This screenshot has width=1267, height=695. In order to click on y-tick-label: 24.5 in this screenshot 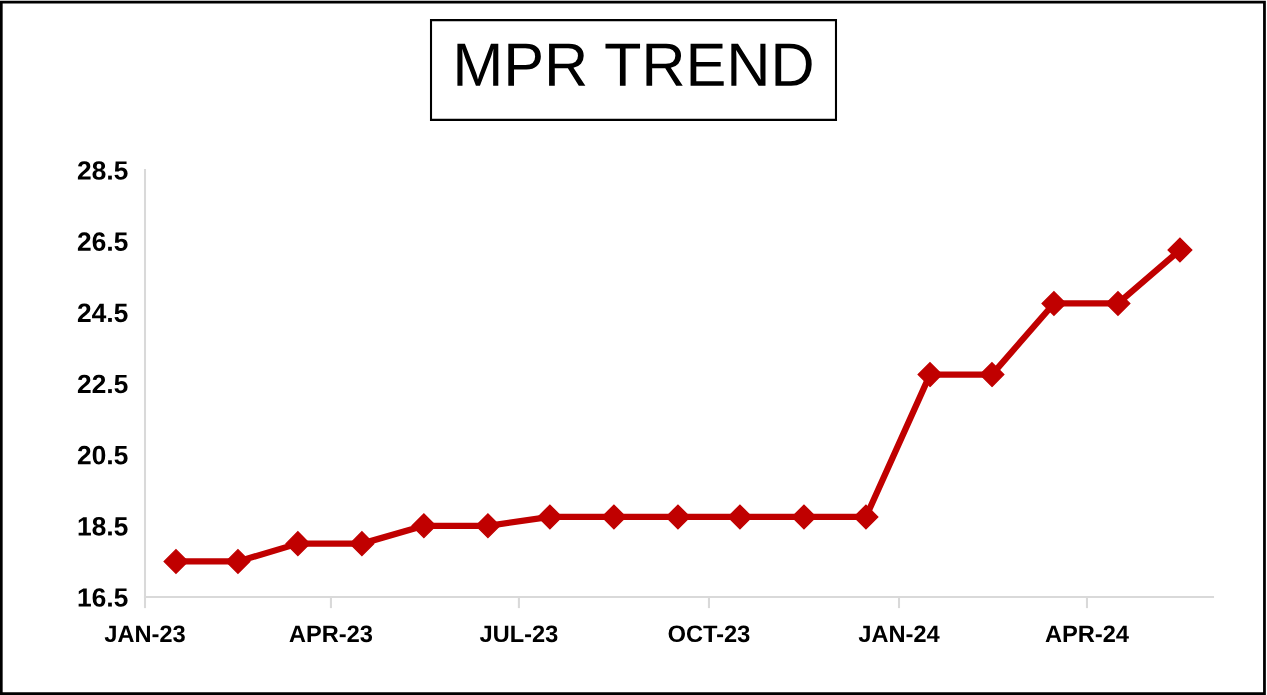, I will do `click(102, 313)`.